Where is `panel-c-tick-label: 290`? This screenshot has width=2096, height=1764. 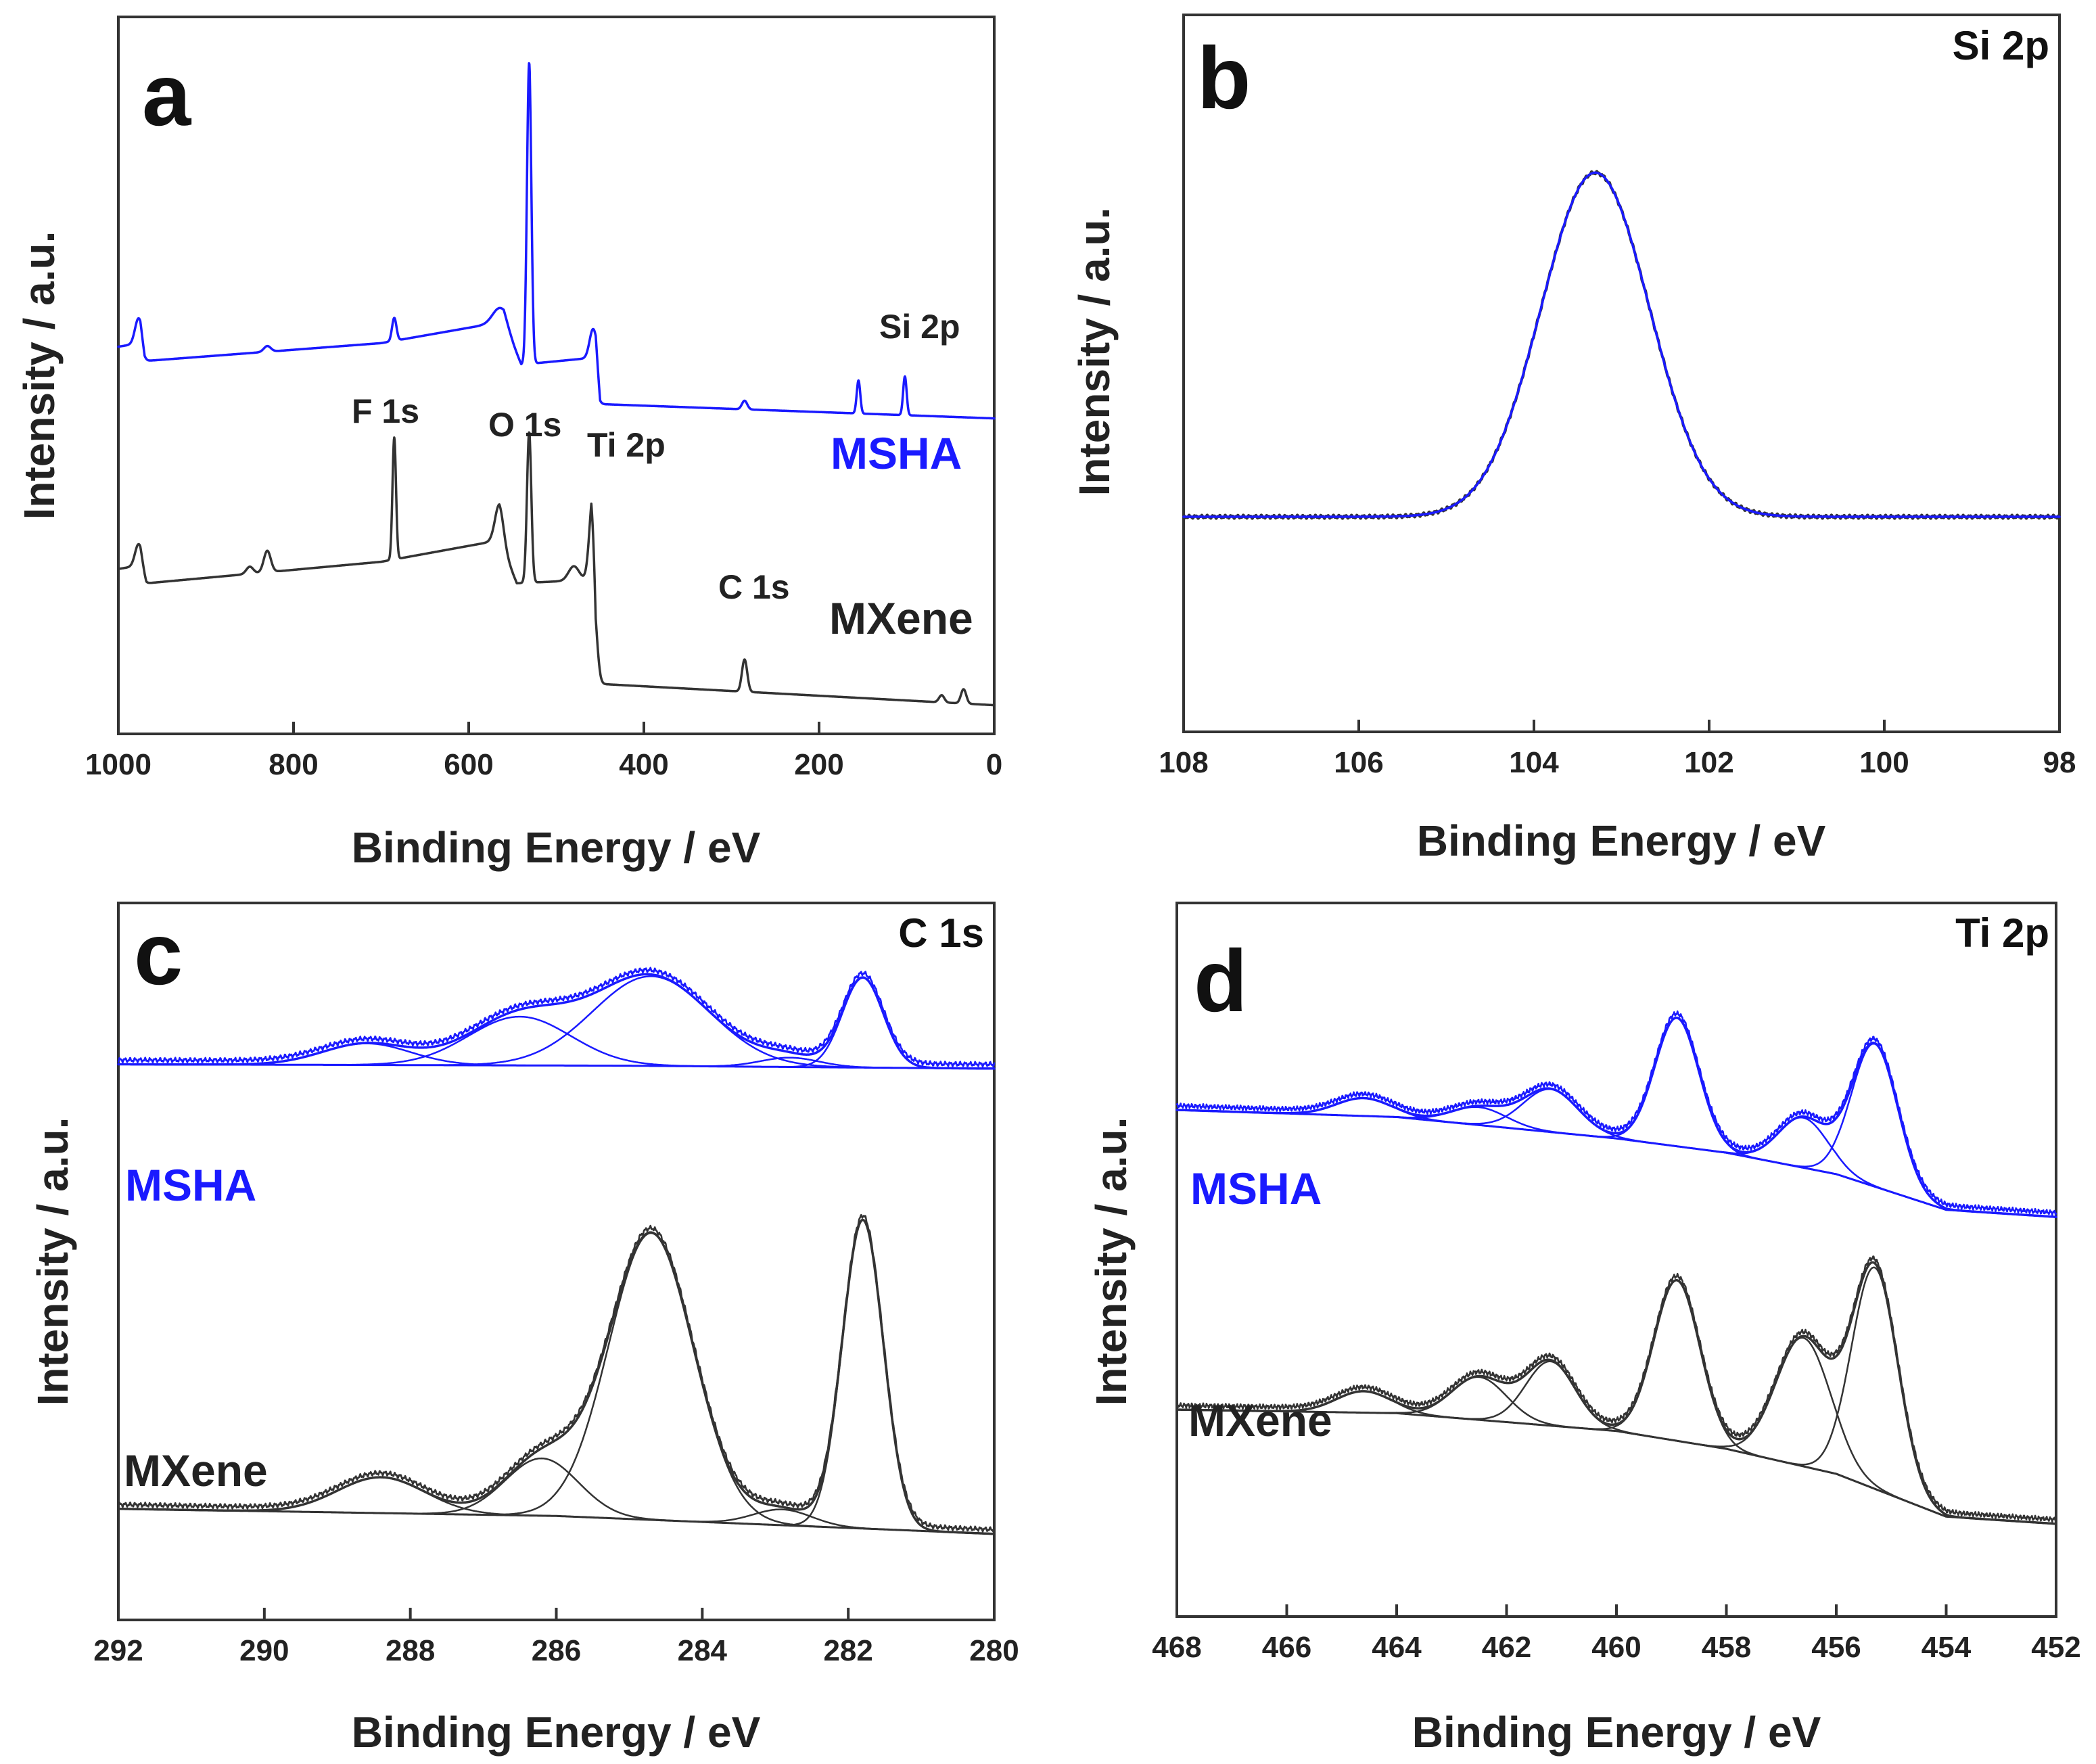
panel-c-tick-label: 290 is located at coordinates (264, 1650).